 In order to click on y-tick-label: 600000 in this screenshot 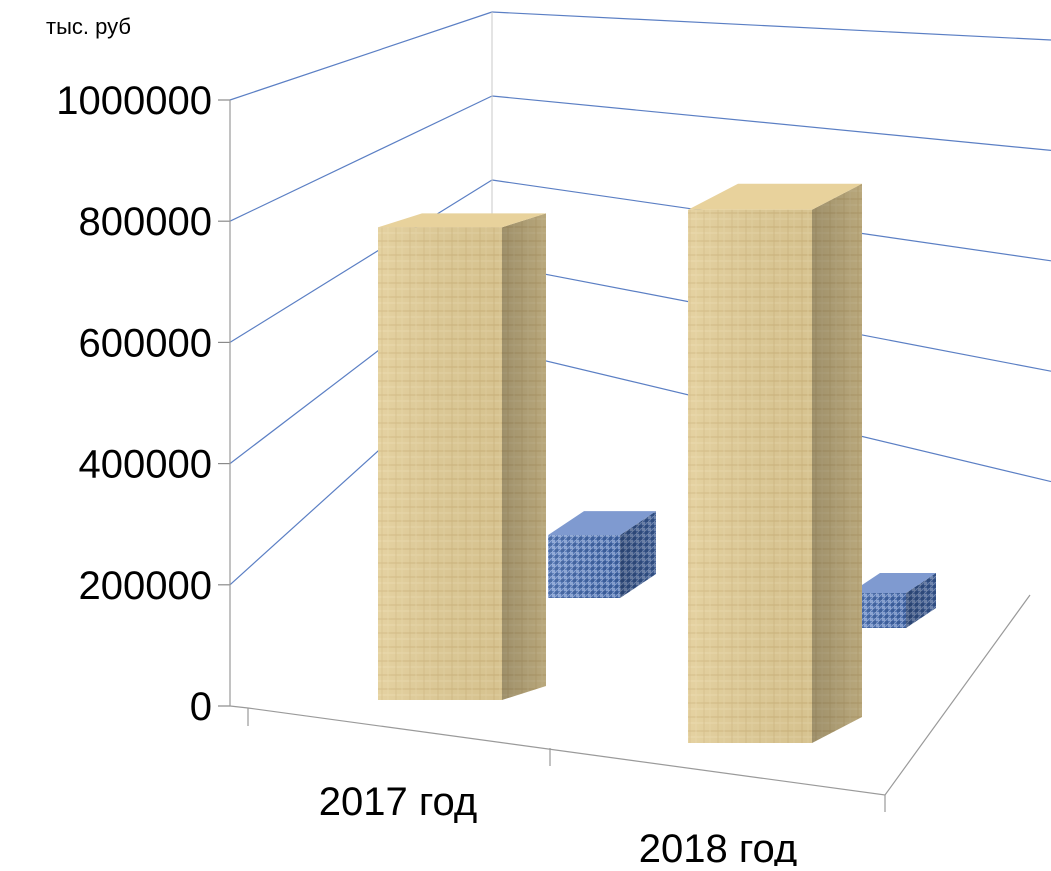, I will do `click(145, 343)`.